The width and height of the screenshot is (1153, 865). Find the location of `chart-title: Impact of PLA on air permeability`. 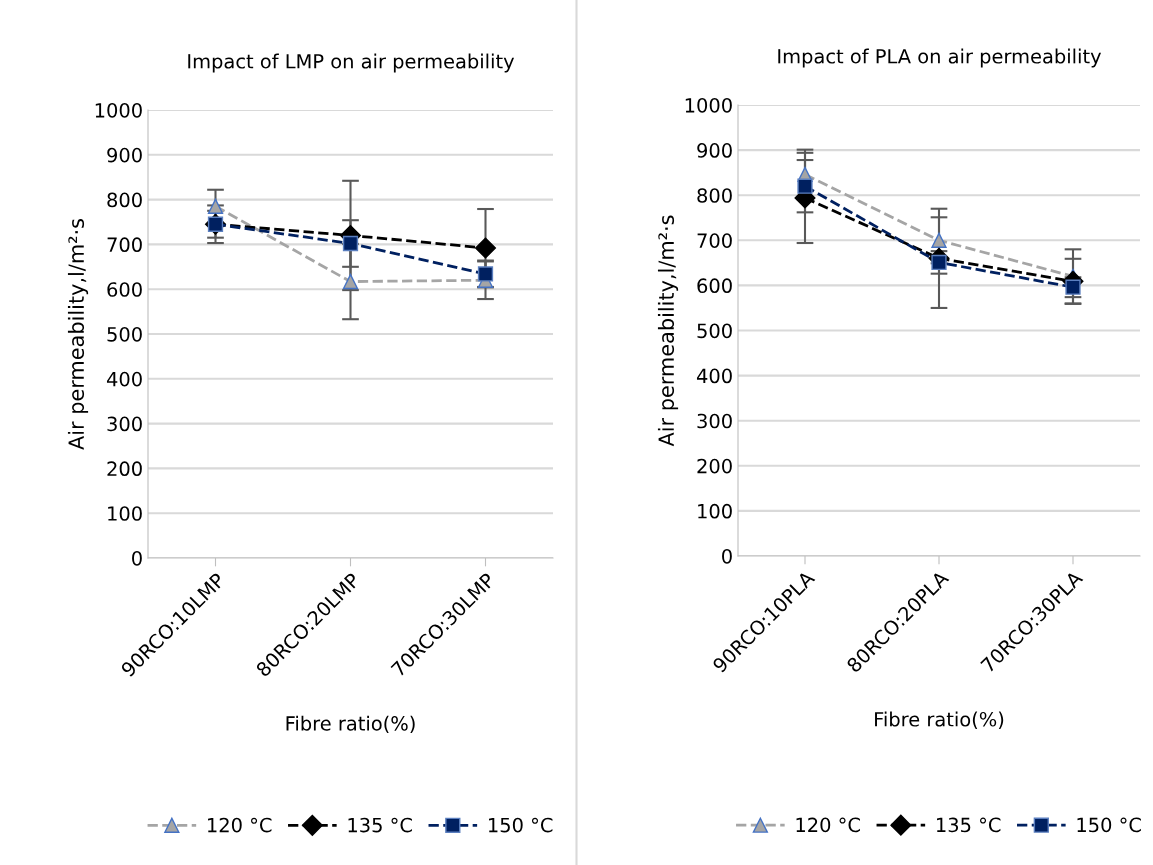

chart-title: Impact of PLA on air permeability is located at coordinates (940, 58).